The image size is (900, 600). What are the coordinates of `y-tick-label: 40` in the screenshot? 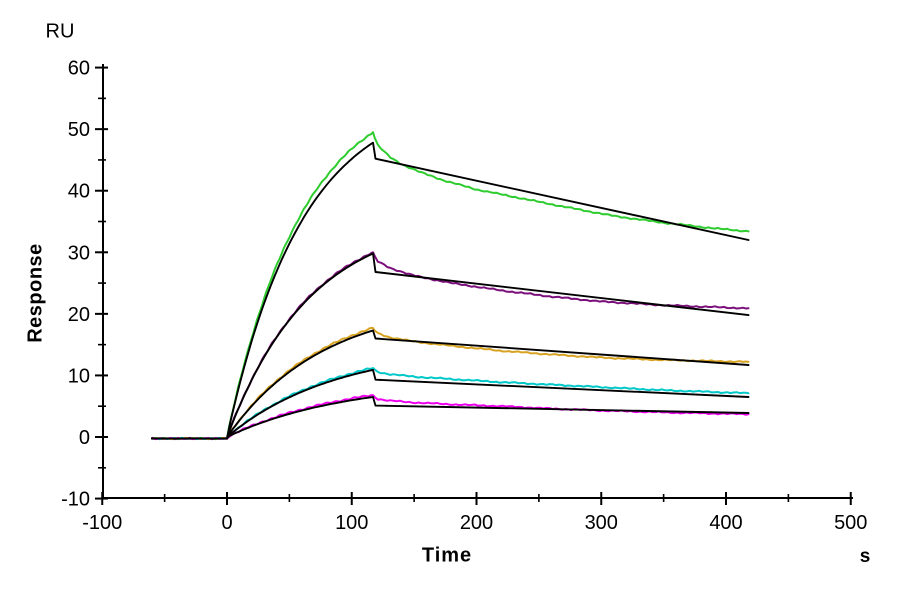 It's located at (79, 192).